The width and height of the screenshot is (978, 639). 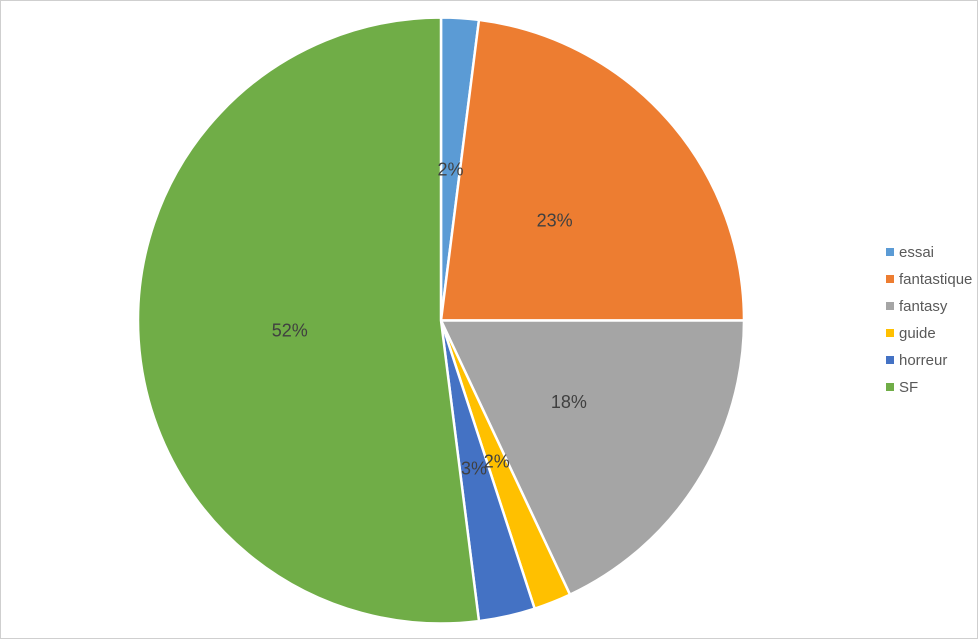 I want to click on legend-item-fantasy: fantasy, so click(x=929, y=306).